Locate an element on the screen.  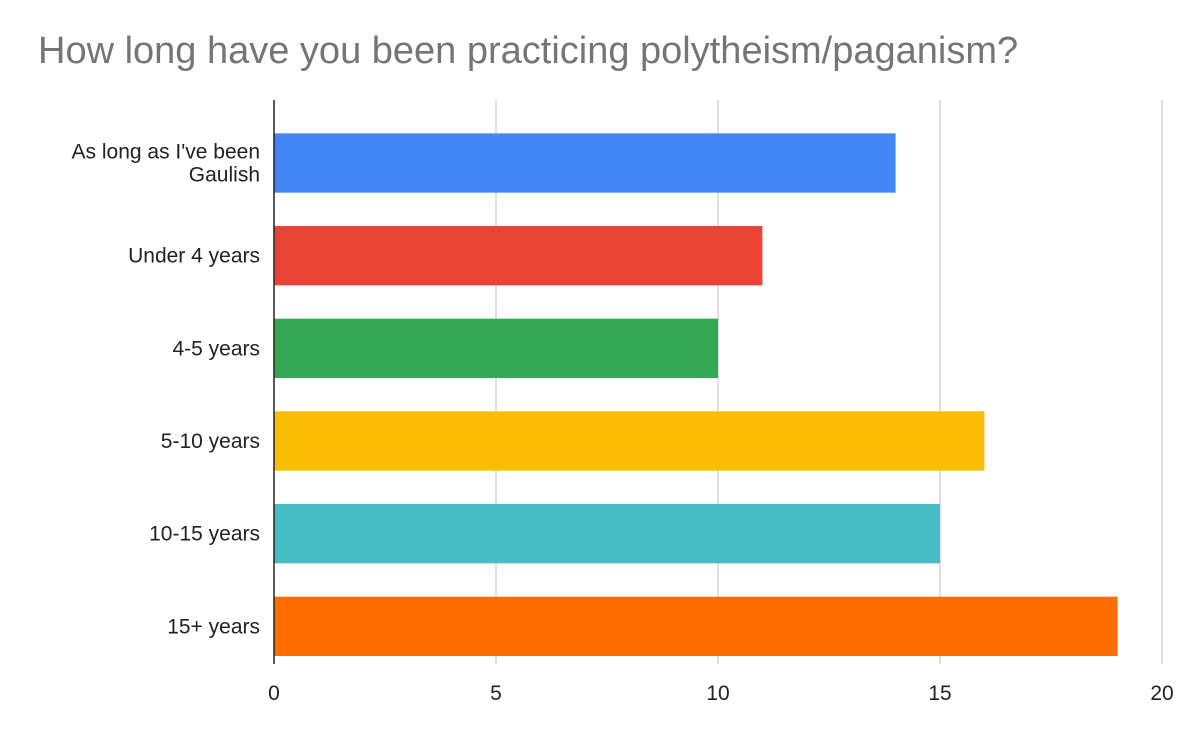
x-tick-label: 15 is located at coordinates (939, 693).